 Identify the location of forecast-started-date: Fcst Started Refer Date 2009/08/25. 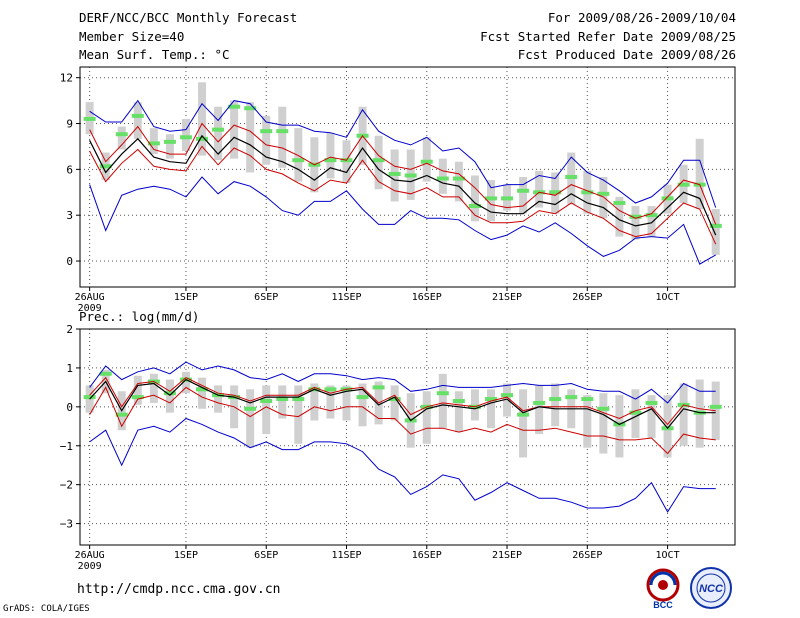
(608, 36).